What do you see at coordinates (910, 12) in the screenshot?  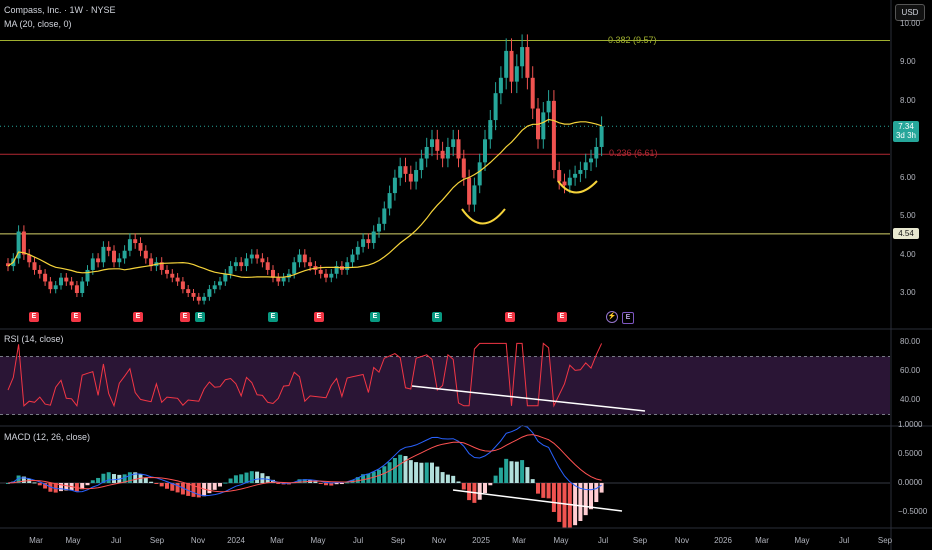 I see `currency-button: USD` at bounding box center [910, 12].